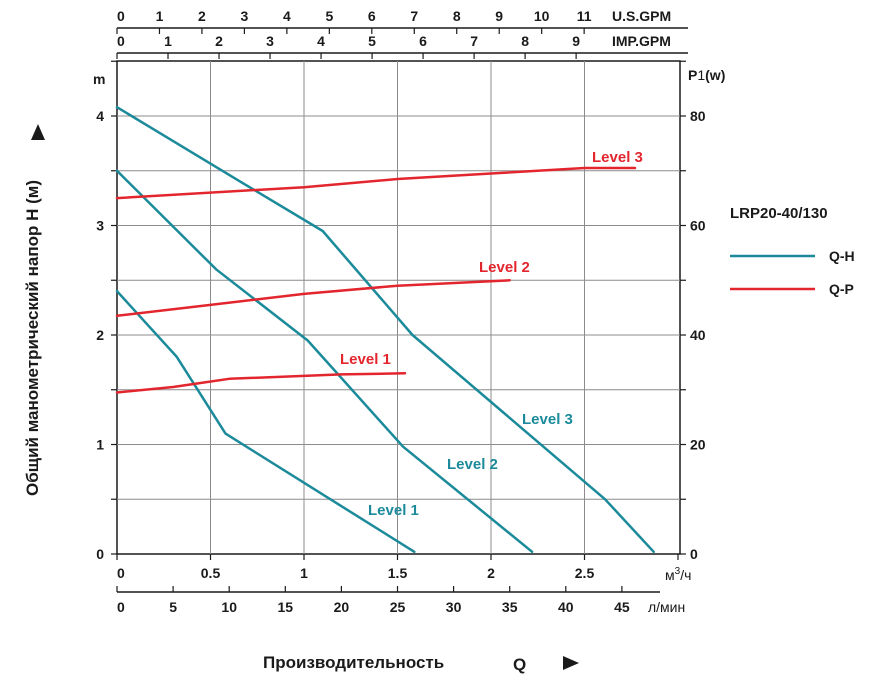  I want to click on m3h-tick-label: 1, so click(304, 573).